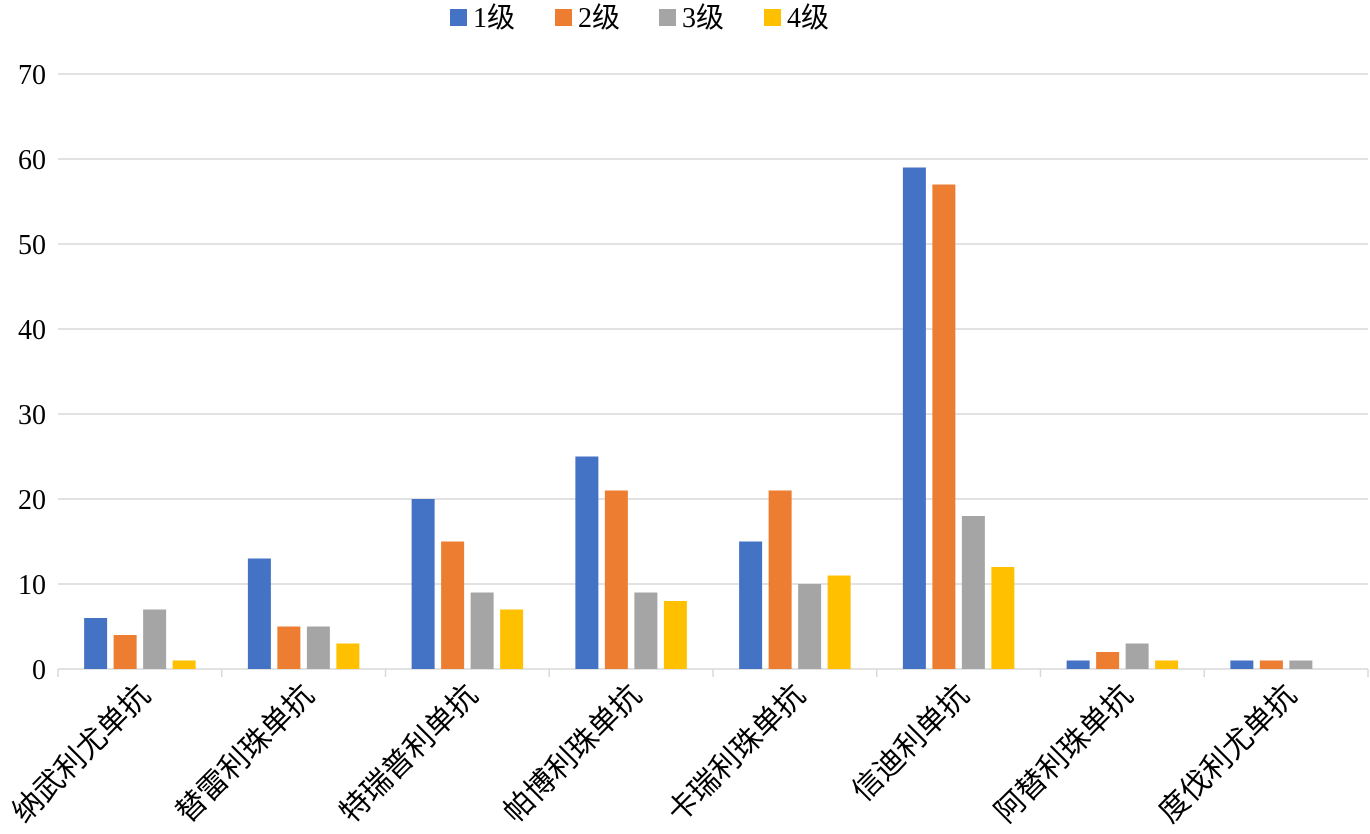  What do you see at coordinates (1064, 754) in the screenshot?
I see `x-category-label: 阿替利珠单抗` at bounding box center [1064, 754].